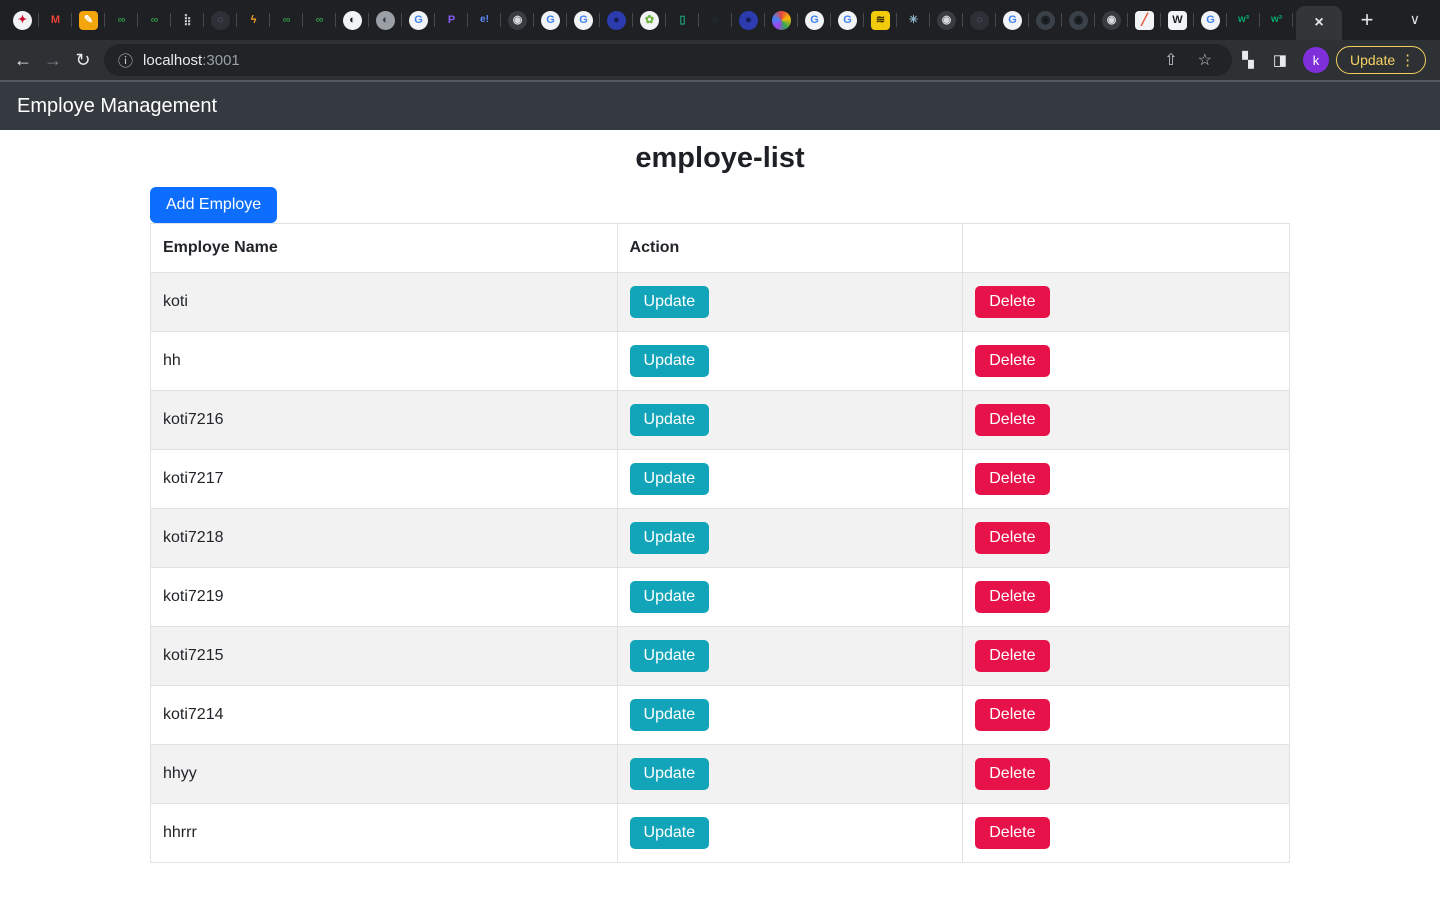 This screenshot has height=900, width=1440. Describe the element at coordinates (55, 20) in the screenshot. I see `pinned-tab: M` at that location.